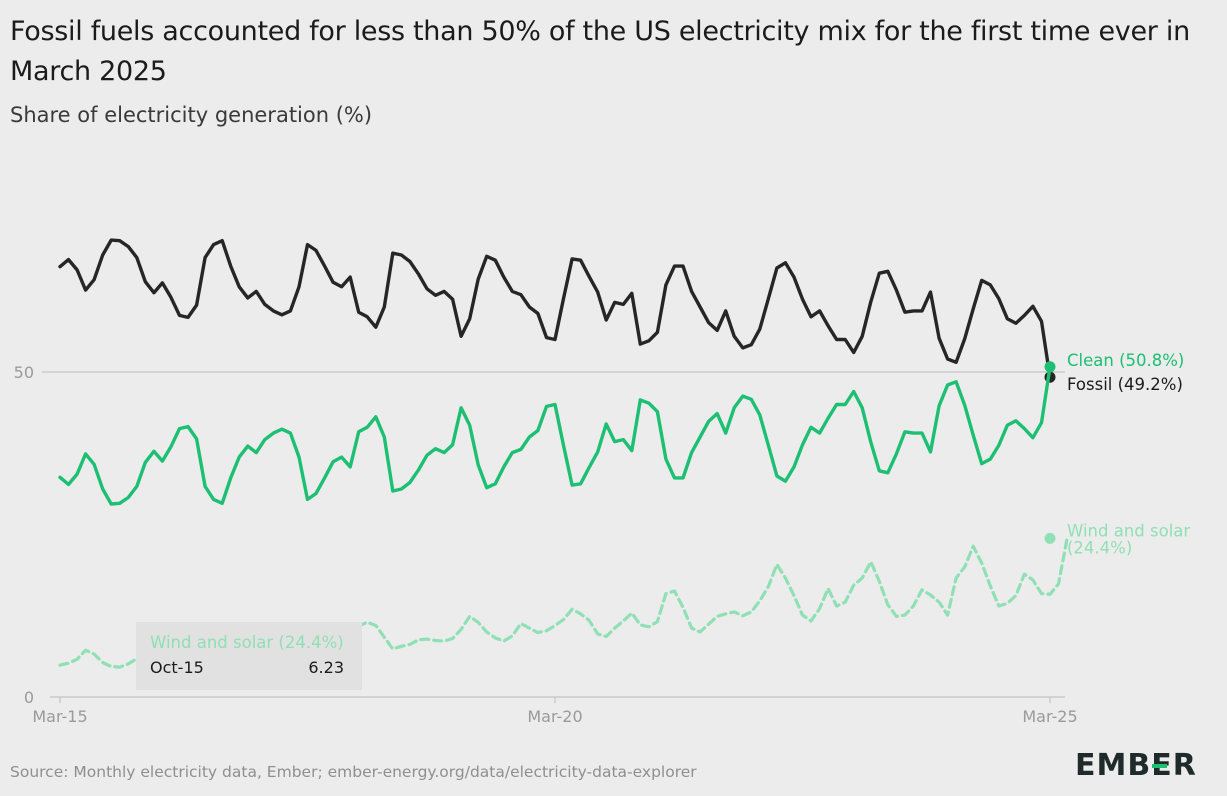 The height and width of the screenshot is (796, 1227). What do you see at coordinates (24, 372) in the screenshot?
I see `y-tick-label: 50` at bounding box center [24, 372].